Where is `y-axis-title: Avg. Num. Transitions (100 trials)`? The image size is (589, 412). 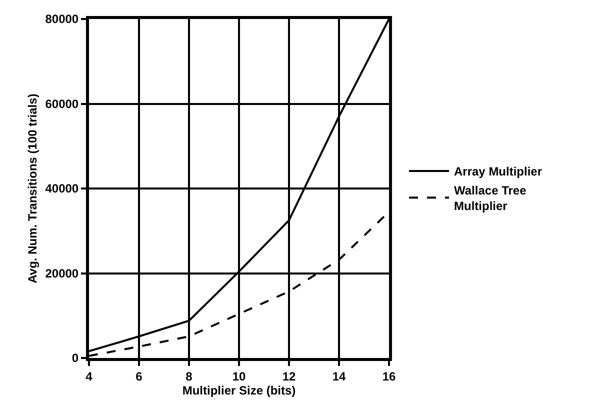 y-axis-title: Avg. Num. Transitions (100 trials) is located at coordinates (33, 189).